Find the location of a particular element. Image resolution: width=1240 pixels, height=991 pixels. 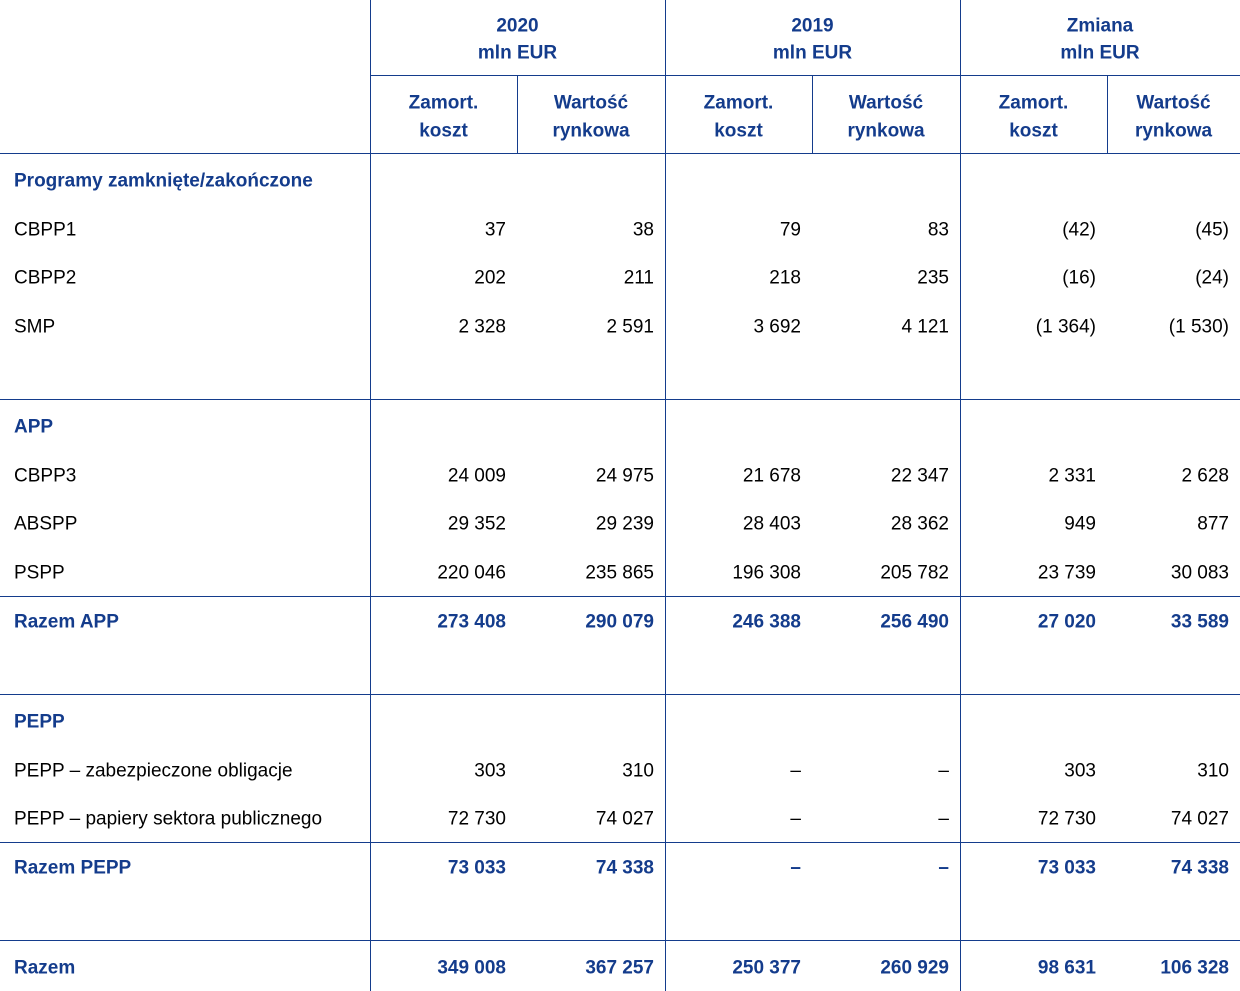

cell: 235 865 is located at coordinates (619, 572).